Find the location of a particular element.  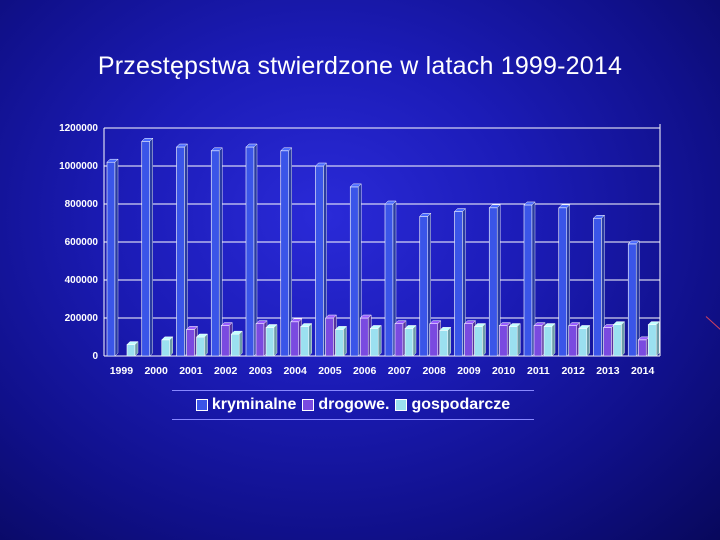

x-tick-label: 2005 is located at coordinates (330, 371).